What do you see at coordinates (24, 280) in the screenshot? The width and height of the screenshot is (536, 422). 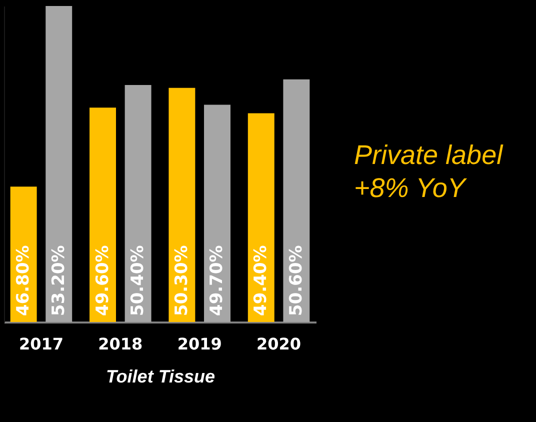 I see `data-label: 46.80%` at bounding box center [24, 280].